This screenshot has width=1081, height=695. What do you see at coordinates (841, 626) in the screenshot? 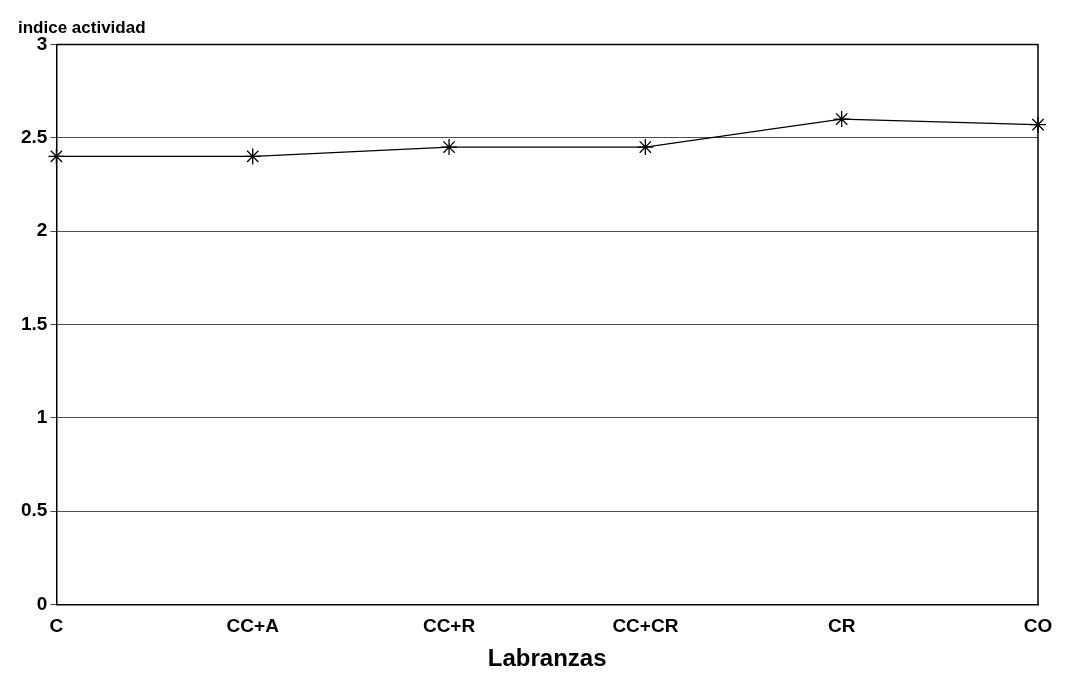
I see `x-tick-label: CR` at bounding box center [841, 626].